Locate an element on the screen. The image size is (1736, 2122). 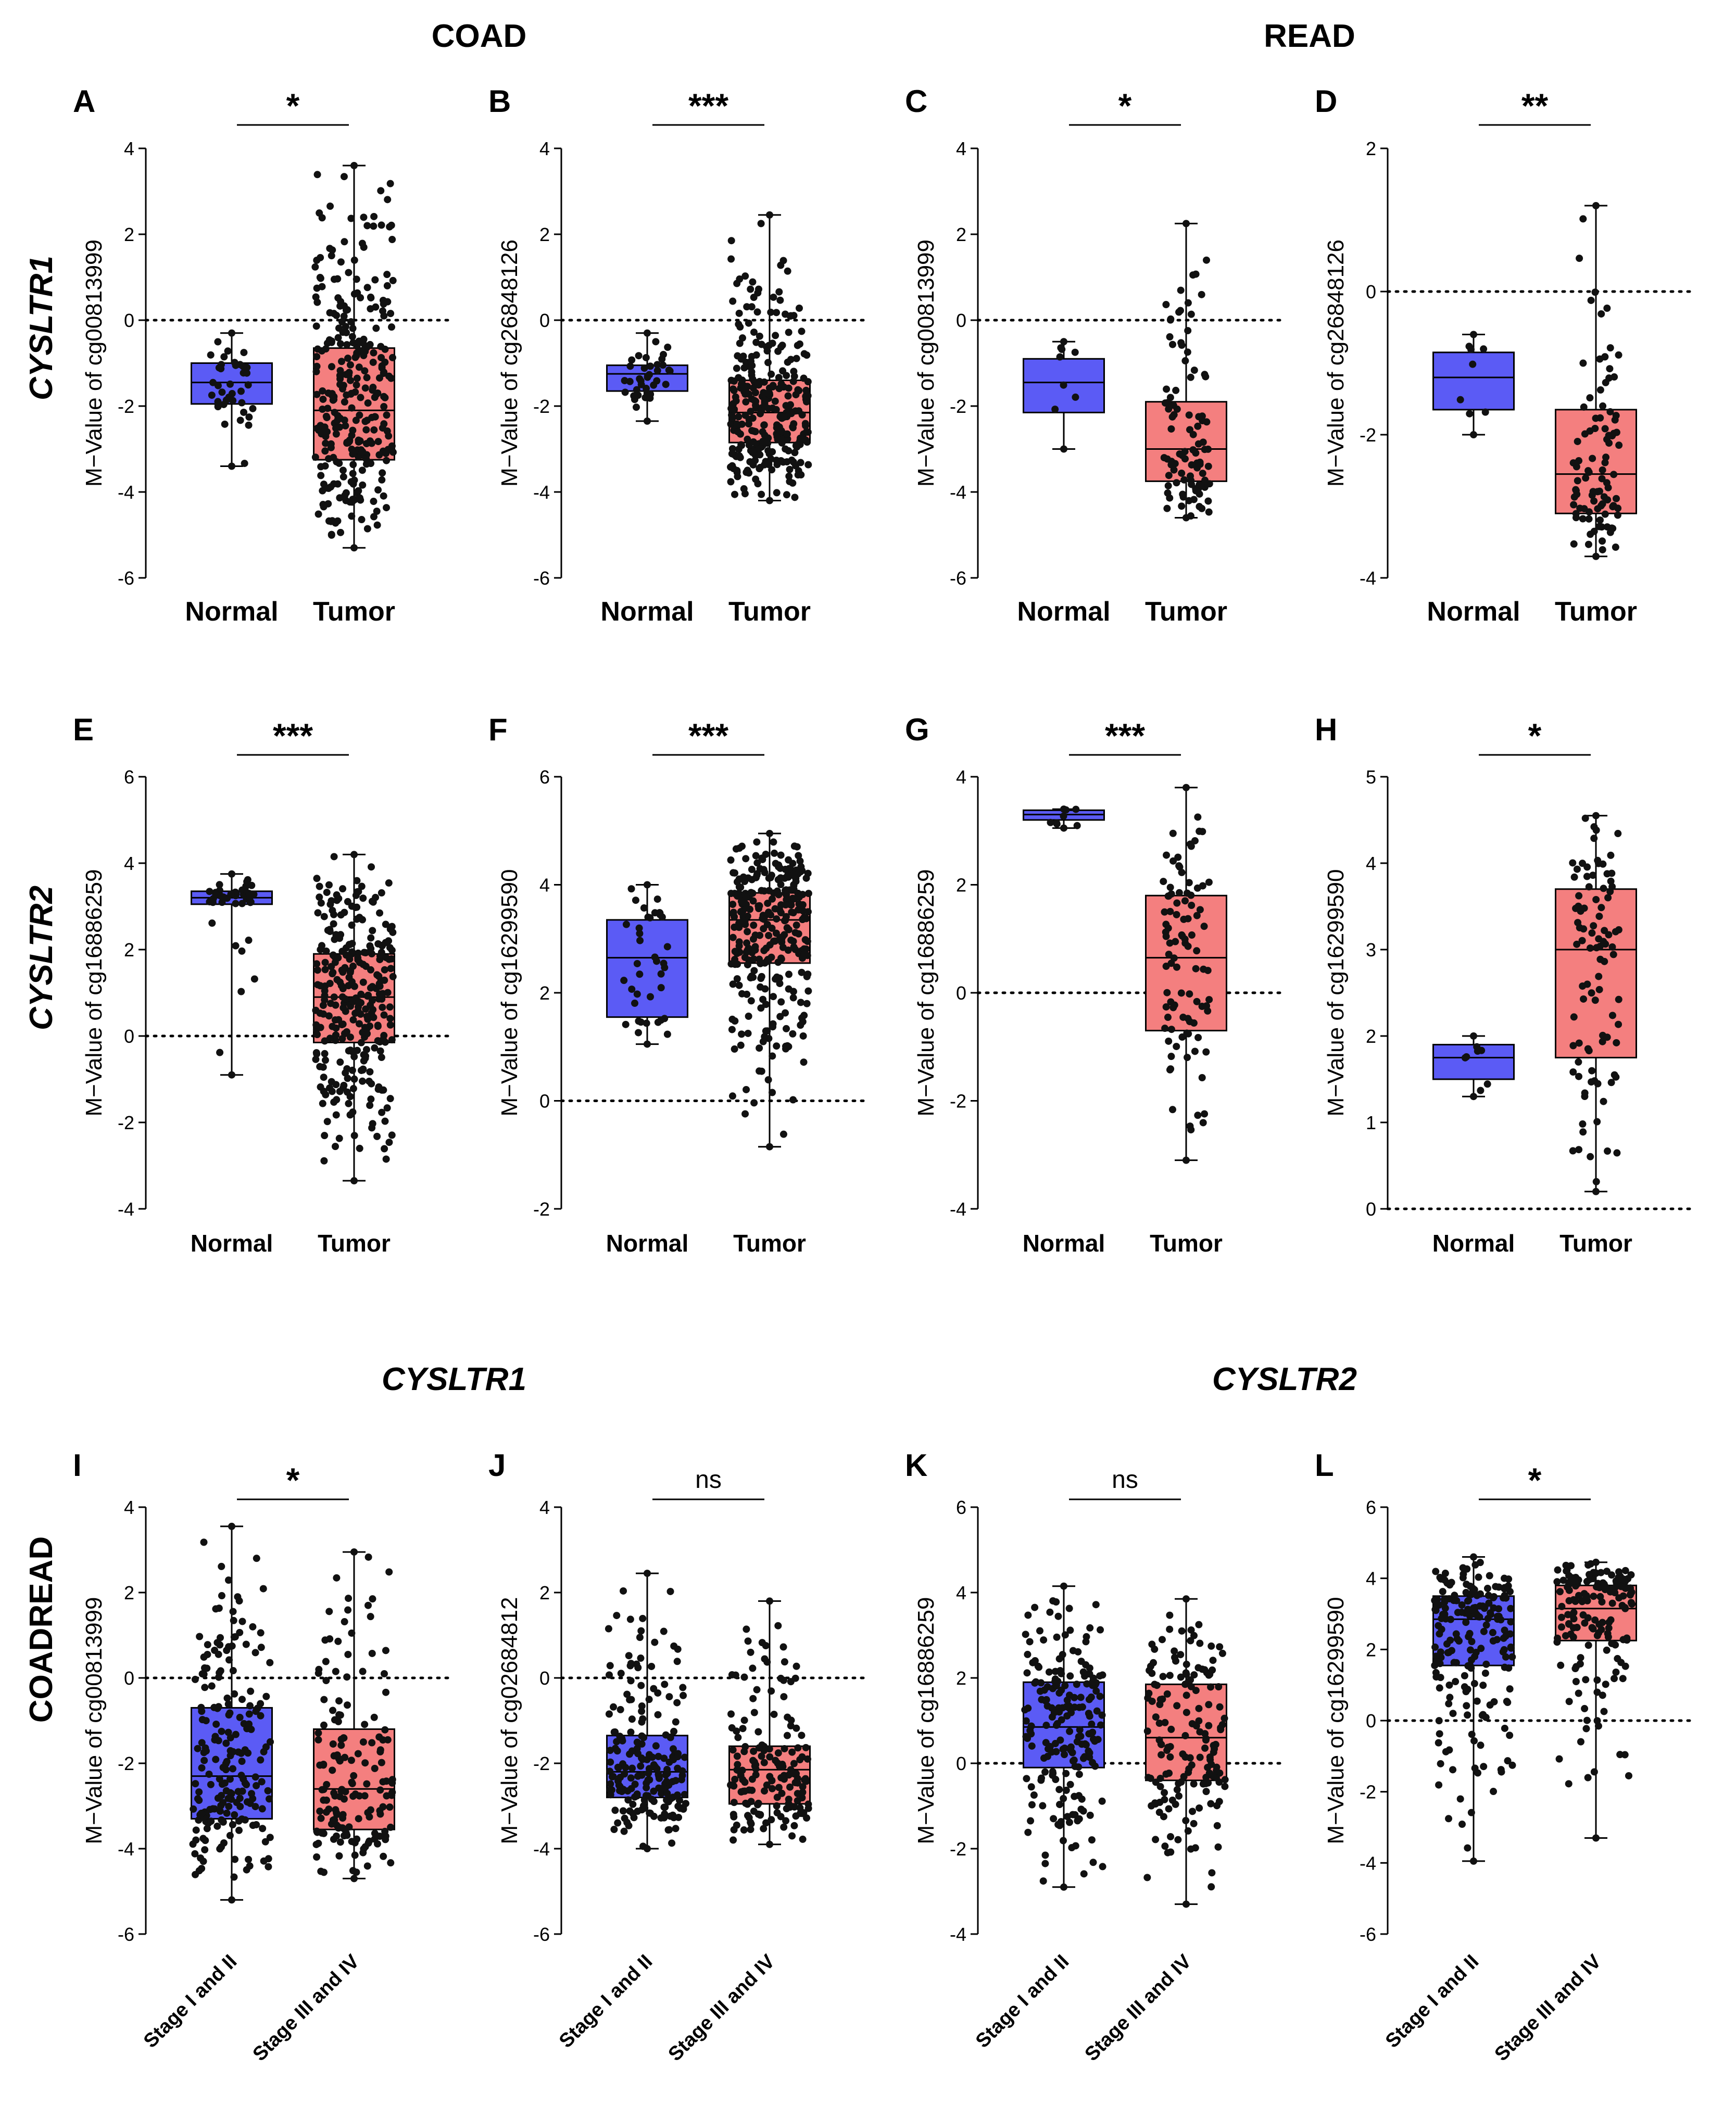
y-axis-label: M−Value of cg02684812 is located at coordinates (510, 1721).